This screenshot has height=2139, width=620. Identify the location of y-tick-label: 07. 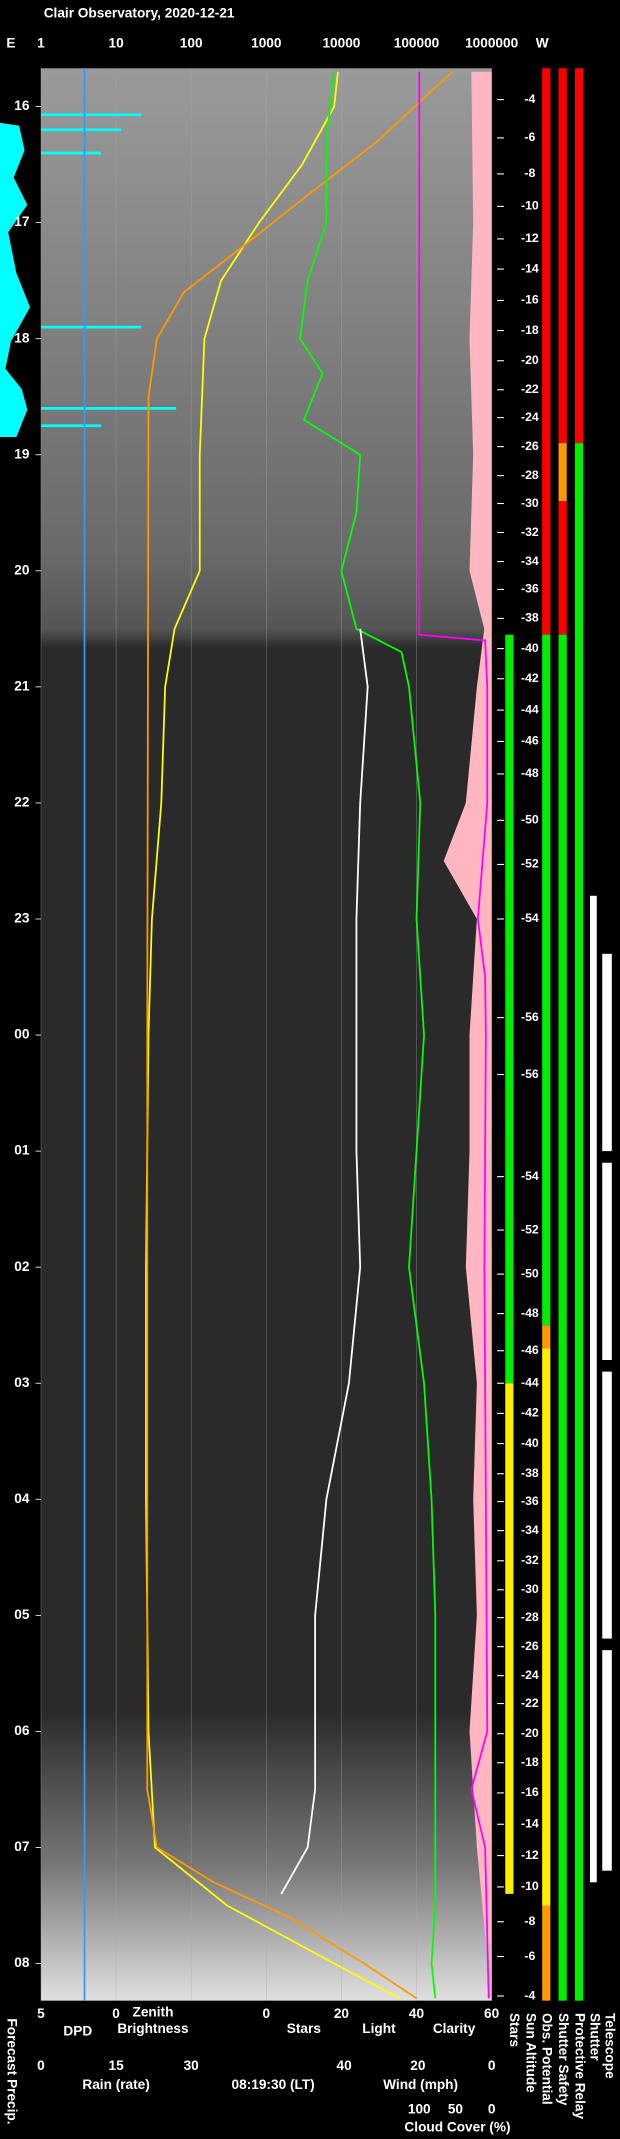
(21, 1846).